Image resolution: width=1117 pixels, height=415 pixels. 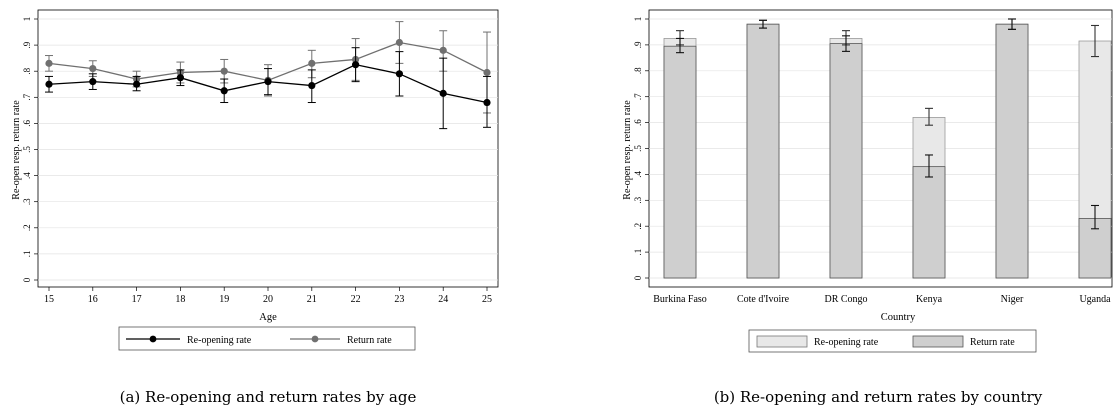 I want to click on chart-b-x-tick-label: Cote d'Ivoire, so click(x=763, y=299).